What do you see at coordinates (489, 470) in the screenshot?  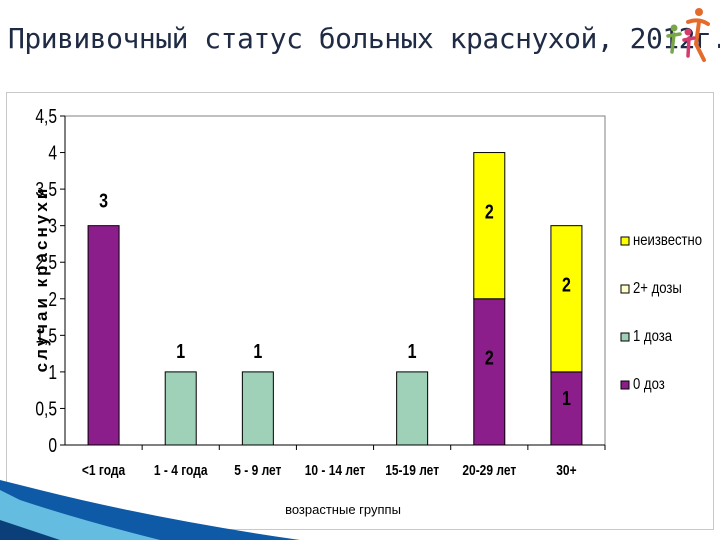 I see `x-tick-label: 20-29 лет` at bounding box center [489, 470].